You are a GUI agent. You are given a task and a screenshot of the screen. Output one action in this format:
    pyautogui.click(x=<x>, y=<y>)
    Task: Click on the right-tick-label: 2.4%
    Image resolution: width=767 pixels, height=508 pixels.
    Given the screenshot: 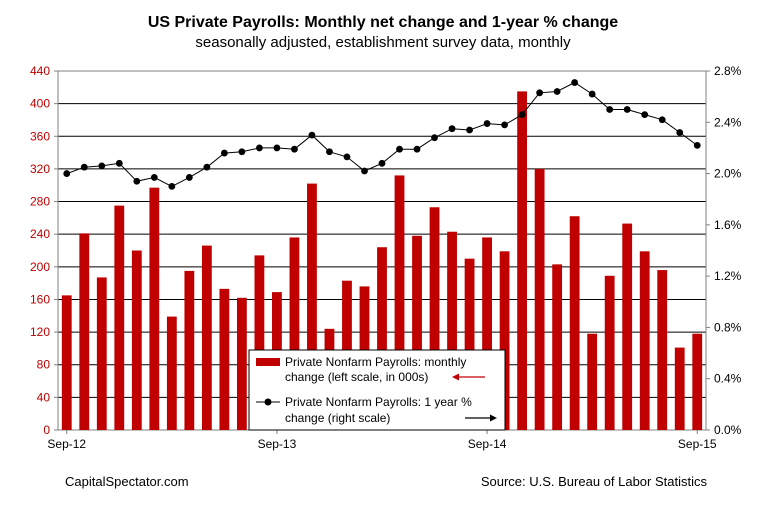 What is the action you would take?
    pyautogui.click(x=728, y=122)
    